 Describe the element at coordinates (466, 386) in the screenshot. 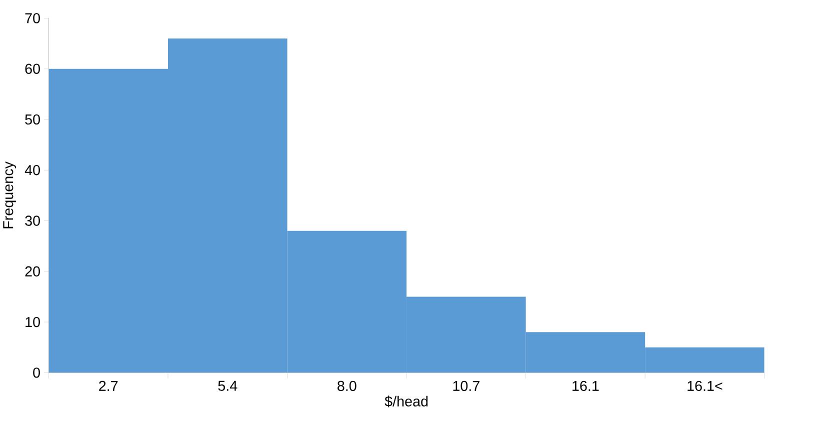

I see `x-tick-label: 10.7` at that location.